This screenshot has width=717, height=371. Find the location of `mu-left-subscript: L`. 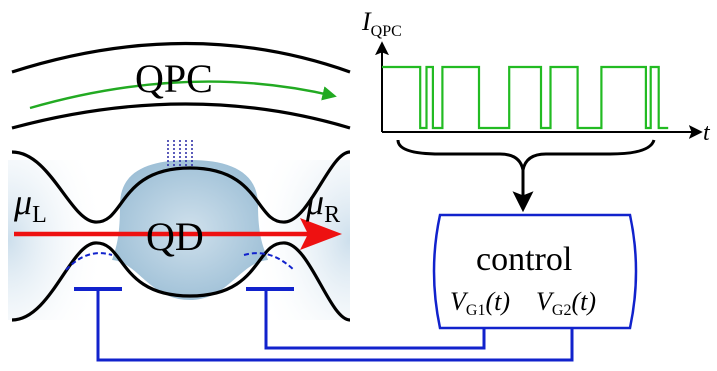

mu-left-subscript: L is located at coordinates (39, 215).